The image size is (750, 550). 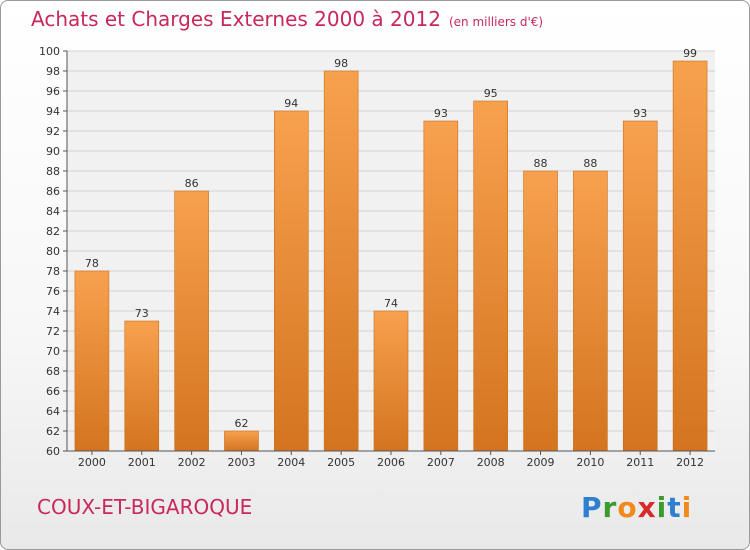 What do you see at coordinates (92, 462) in the screenshot?
I see `x-tick-label: 2000` at bounding box center [92, 462].